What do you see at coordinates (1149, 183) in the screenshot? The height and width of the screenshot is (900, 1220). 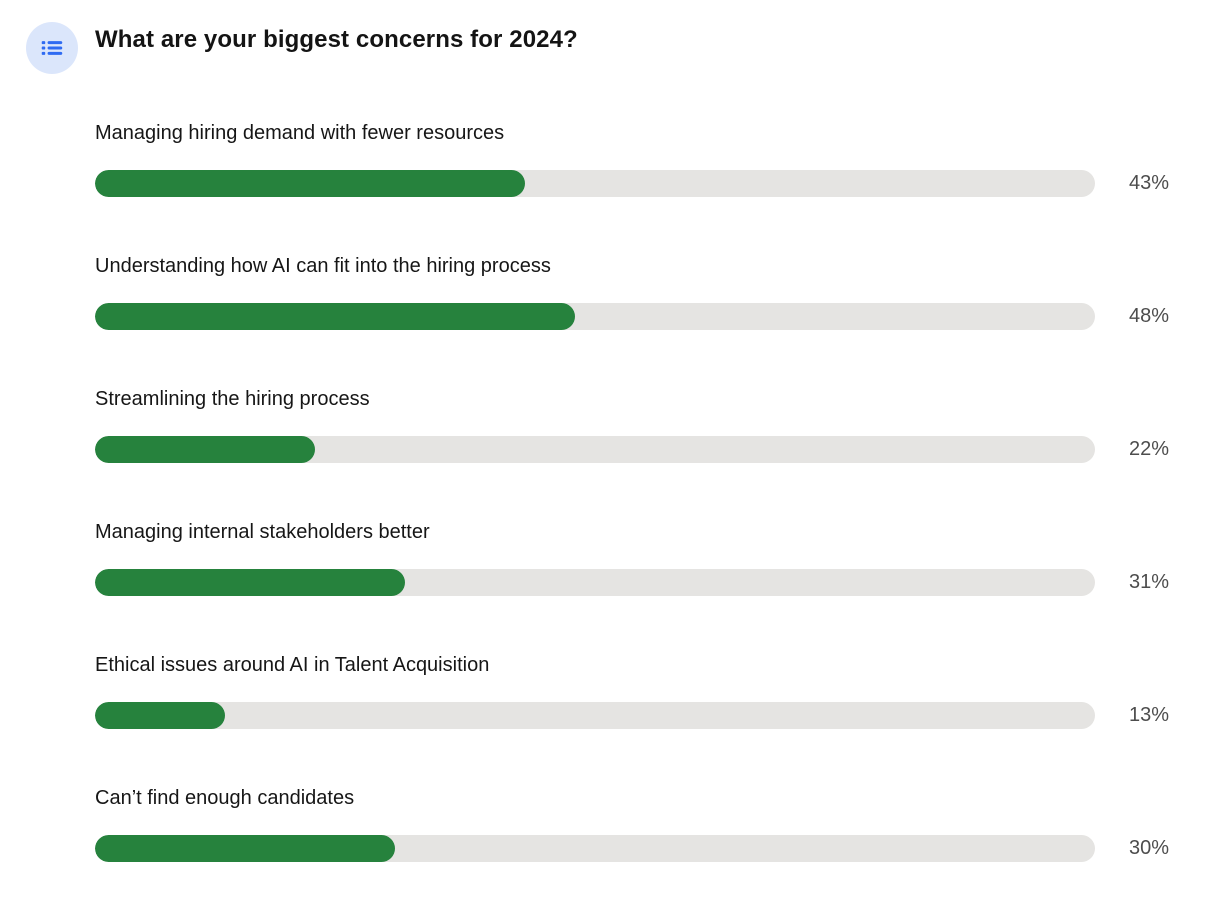 I see `poll-option-percent: 43%` at bounding box center [1149, 183].